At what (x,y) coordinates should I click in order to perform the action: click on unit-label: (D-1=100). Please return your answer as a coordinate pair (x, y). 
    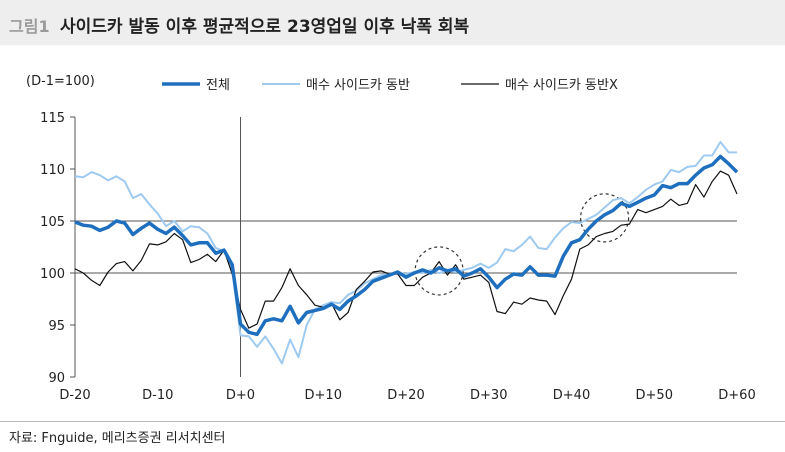
    Looking at the image, I should click on (60, 81).